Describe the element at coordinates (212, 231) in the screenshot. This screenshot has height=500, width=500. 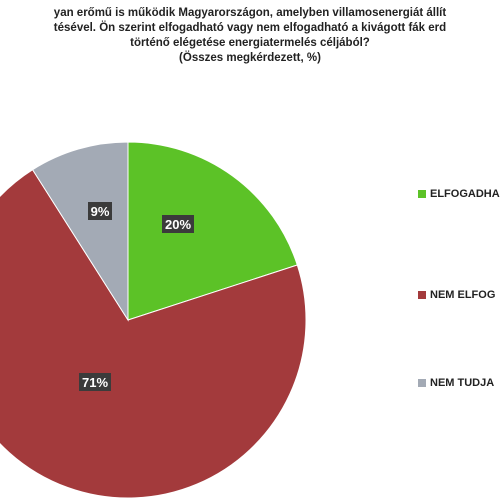
I see `pie-slice-elfogadhato` at that location.